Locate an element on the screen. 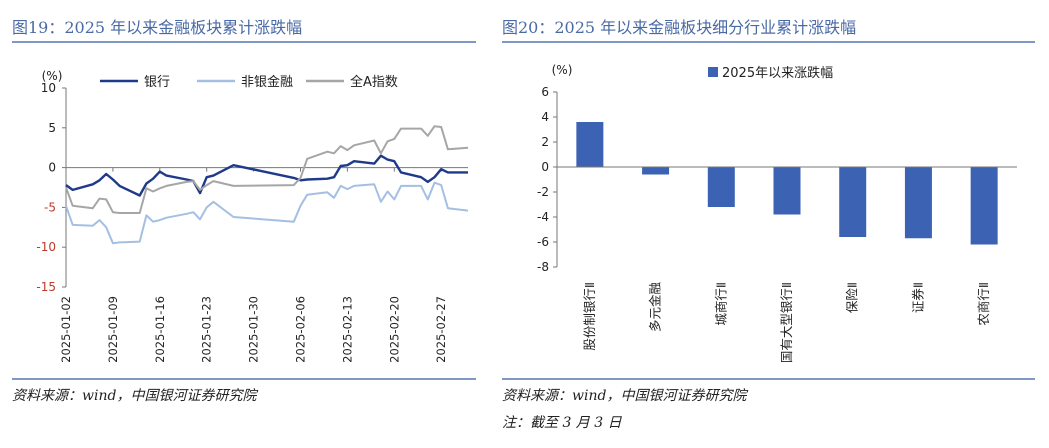  left-chart-title: 图19：2025 年以来金融板块累计涨跌幅 is located at coordinates (157, 27).